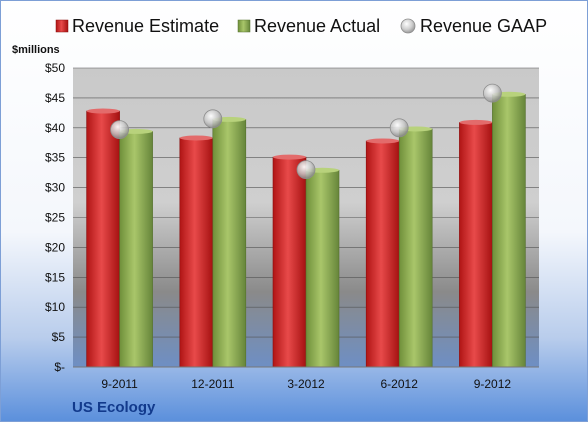 The image size is (588, 422). Describe the element at coordinates (212, 384) in the screenshot. I see `x-tick-label: 12-2011` at that location.